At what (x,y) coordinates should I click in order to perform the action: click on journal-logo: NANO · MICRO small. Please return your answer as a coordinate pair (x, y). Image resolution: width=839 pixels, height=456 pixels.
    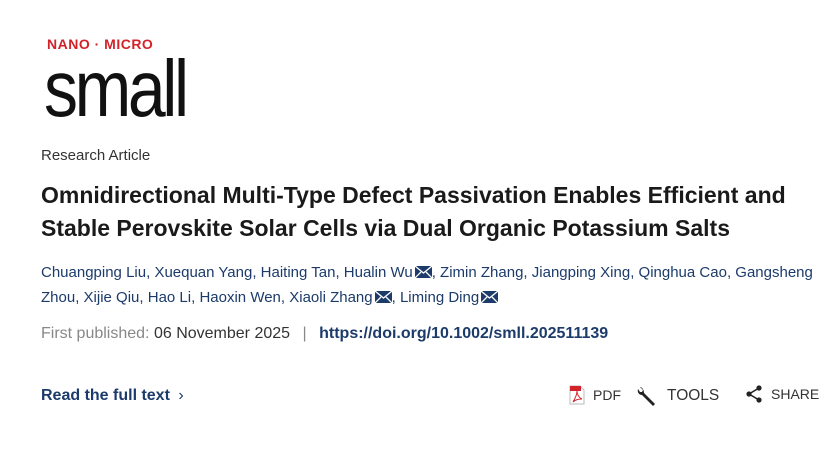
    Looking at the image, I should click on (124, 84).